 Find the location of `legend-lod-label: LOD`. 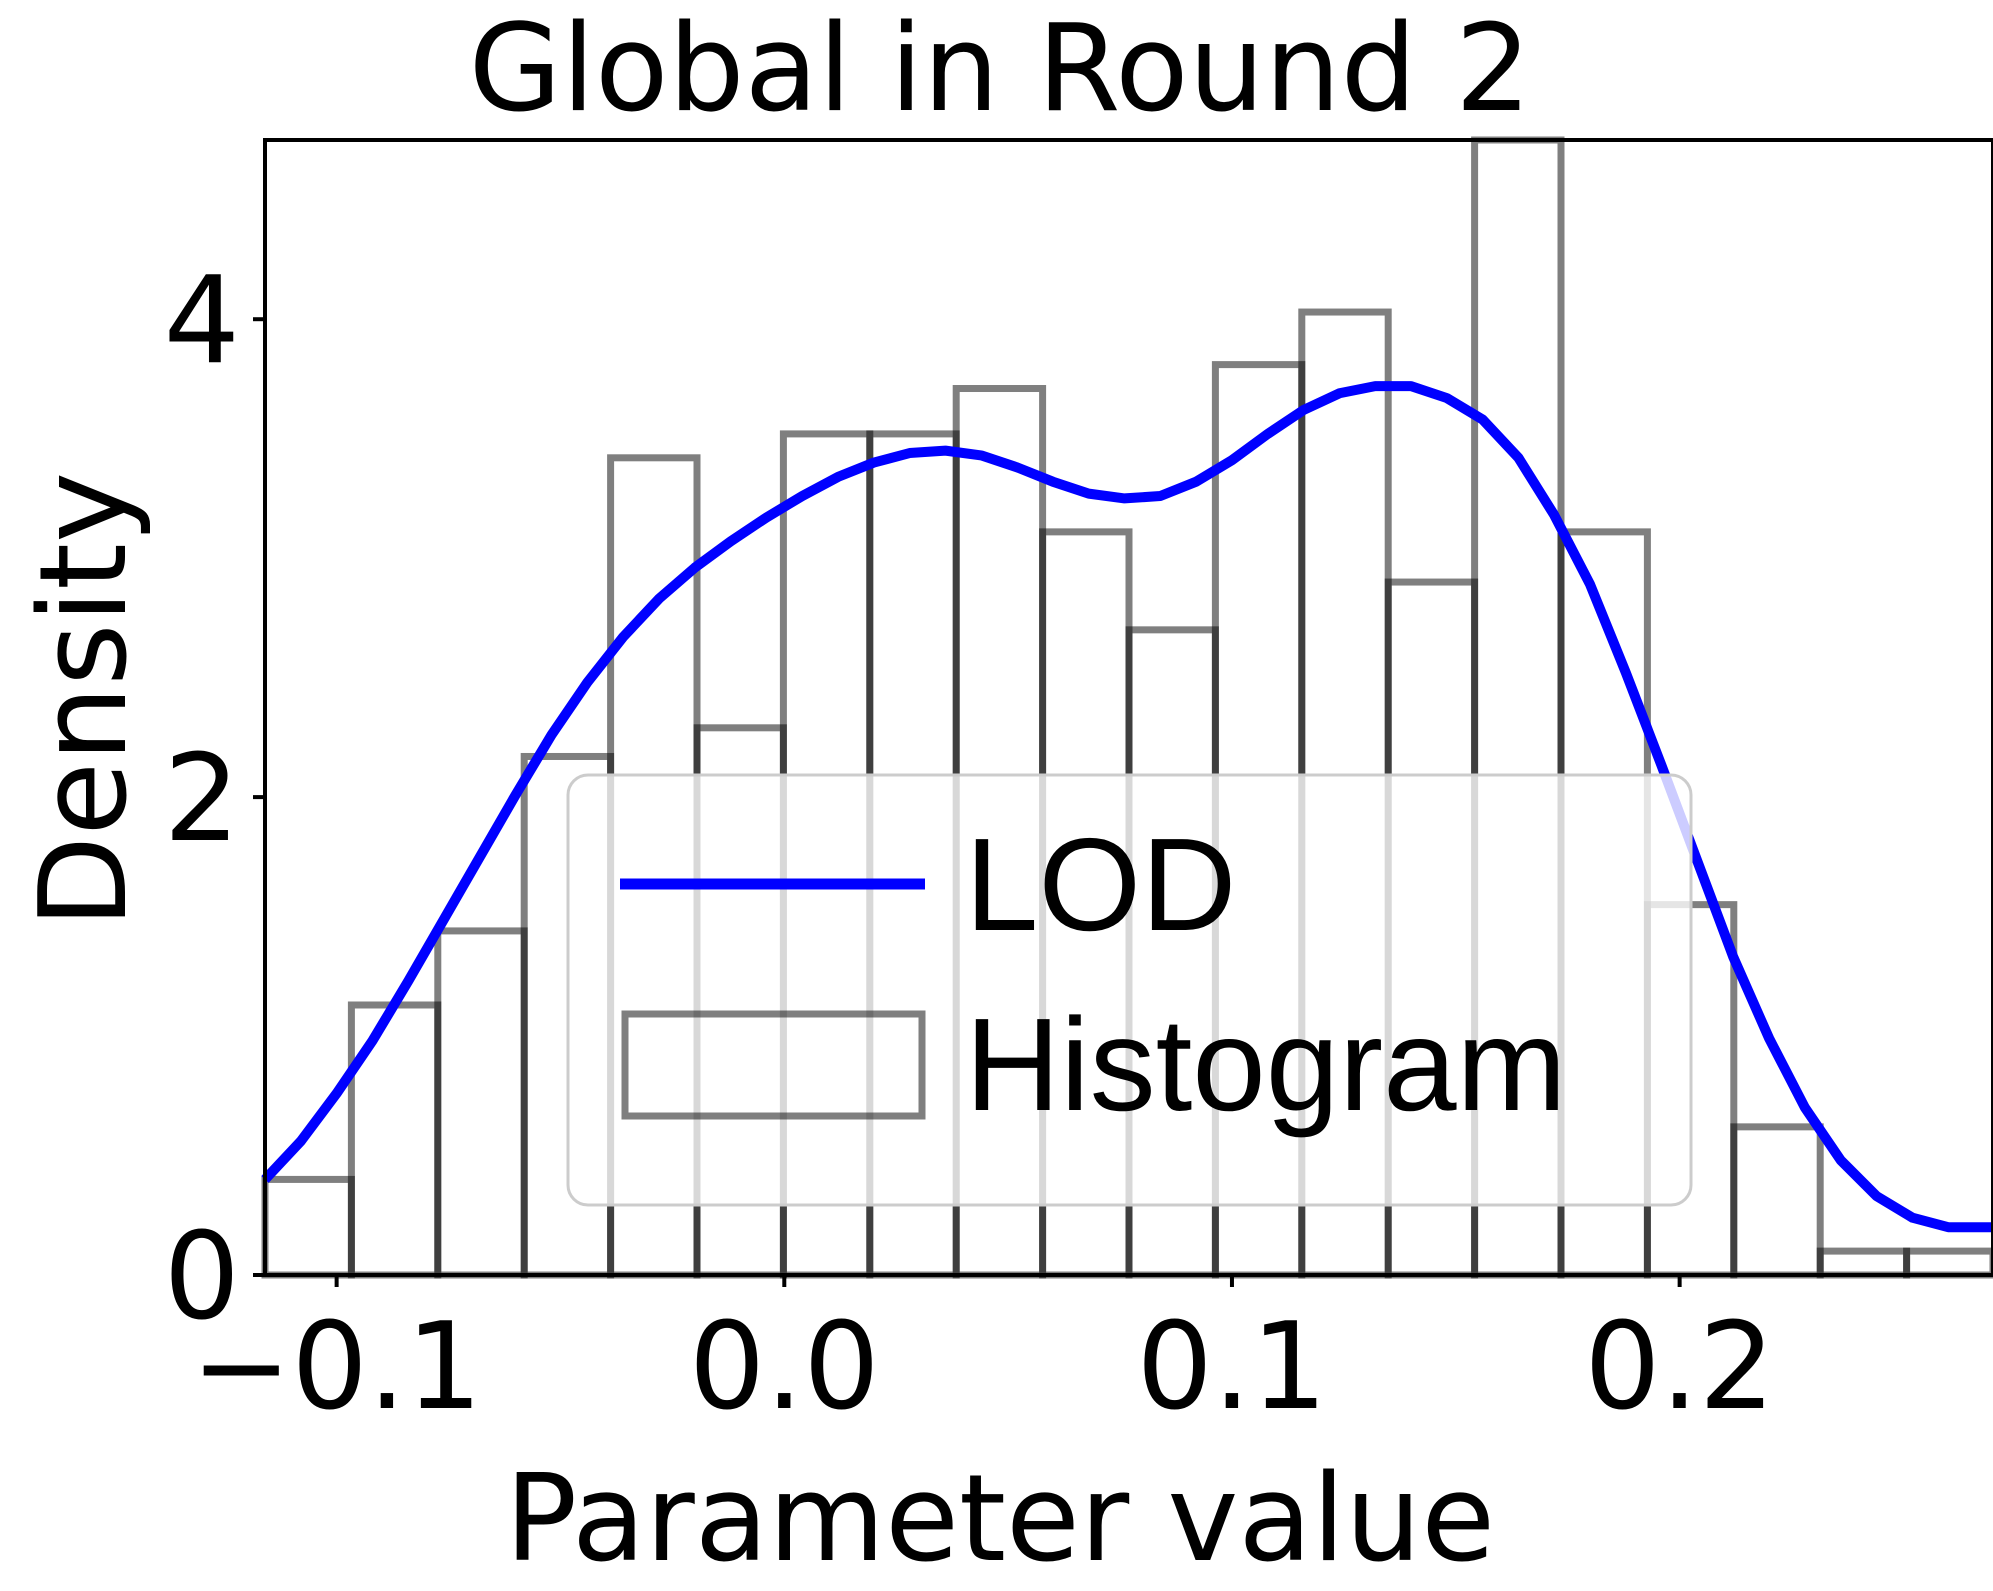

legend-lod-label: LOD is located at coordinates (1100, 884).